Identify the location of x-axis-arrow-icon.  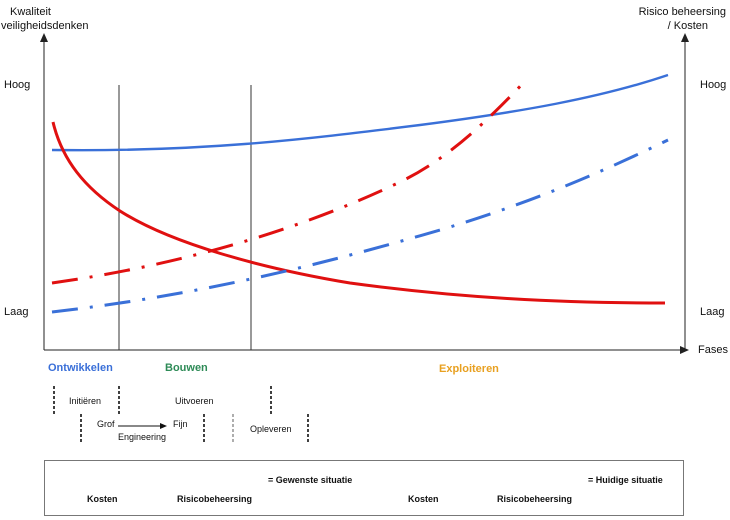
(684, 350).